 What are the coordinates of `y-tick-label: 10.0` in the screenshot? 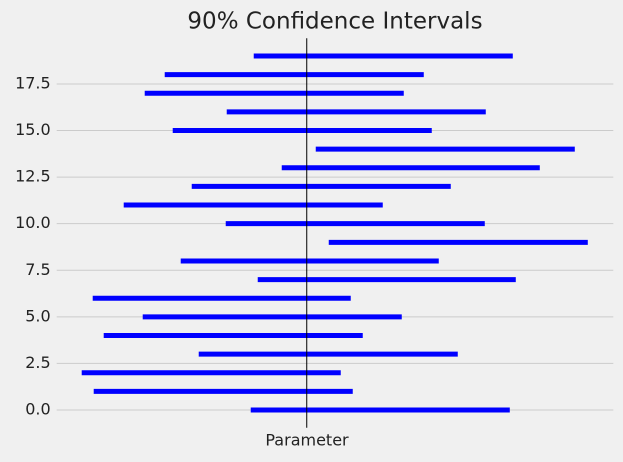 It's located at (33, 222).